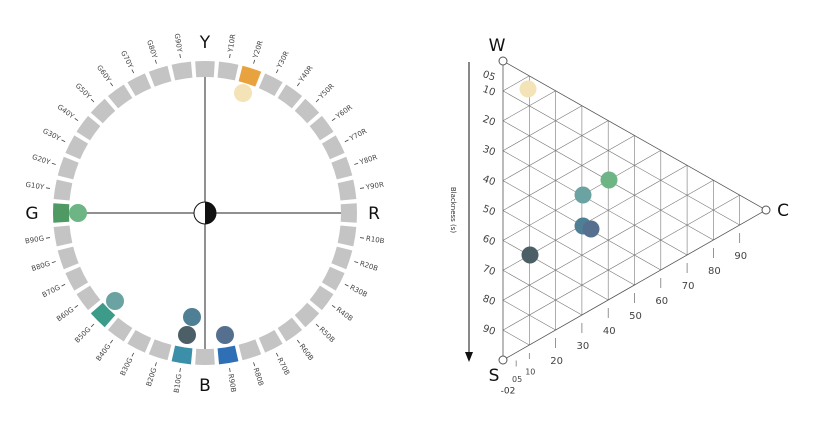 The image size is (826, 432). What do you see at coordinates (453, 210) in the screenshot?
I see `axis-title: Blackness (s)` at bounding box center [453, 210].